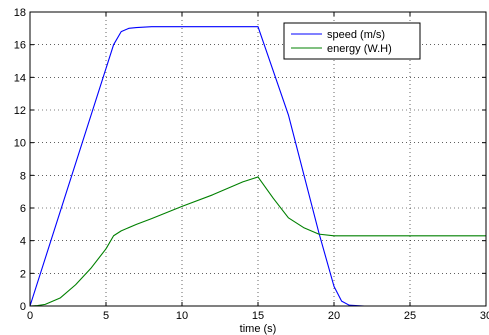 This screenshot has height=335, width=489. What do you see at coordinates (20, 13) in the screenshot?
I see `y-tick-label: 18` at bounding box center [20, 13].